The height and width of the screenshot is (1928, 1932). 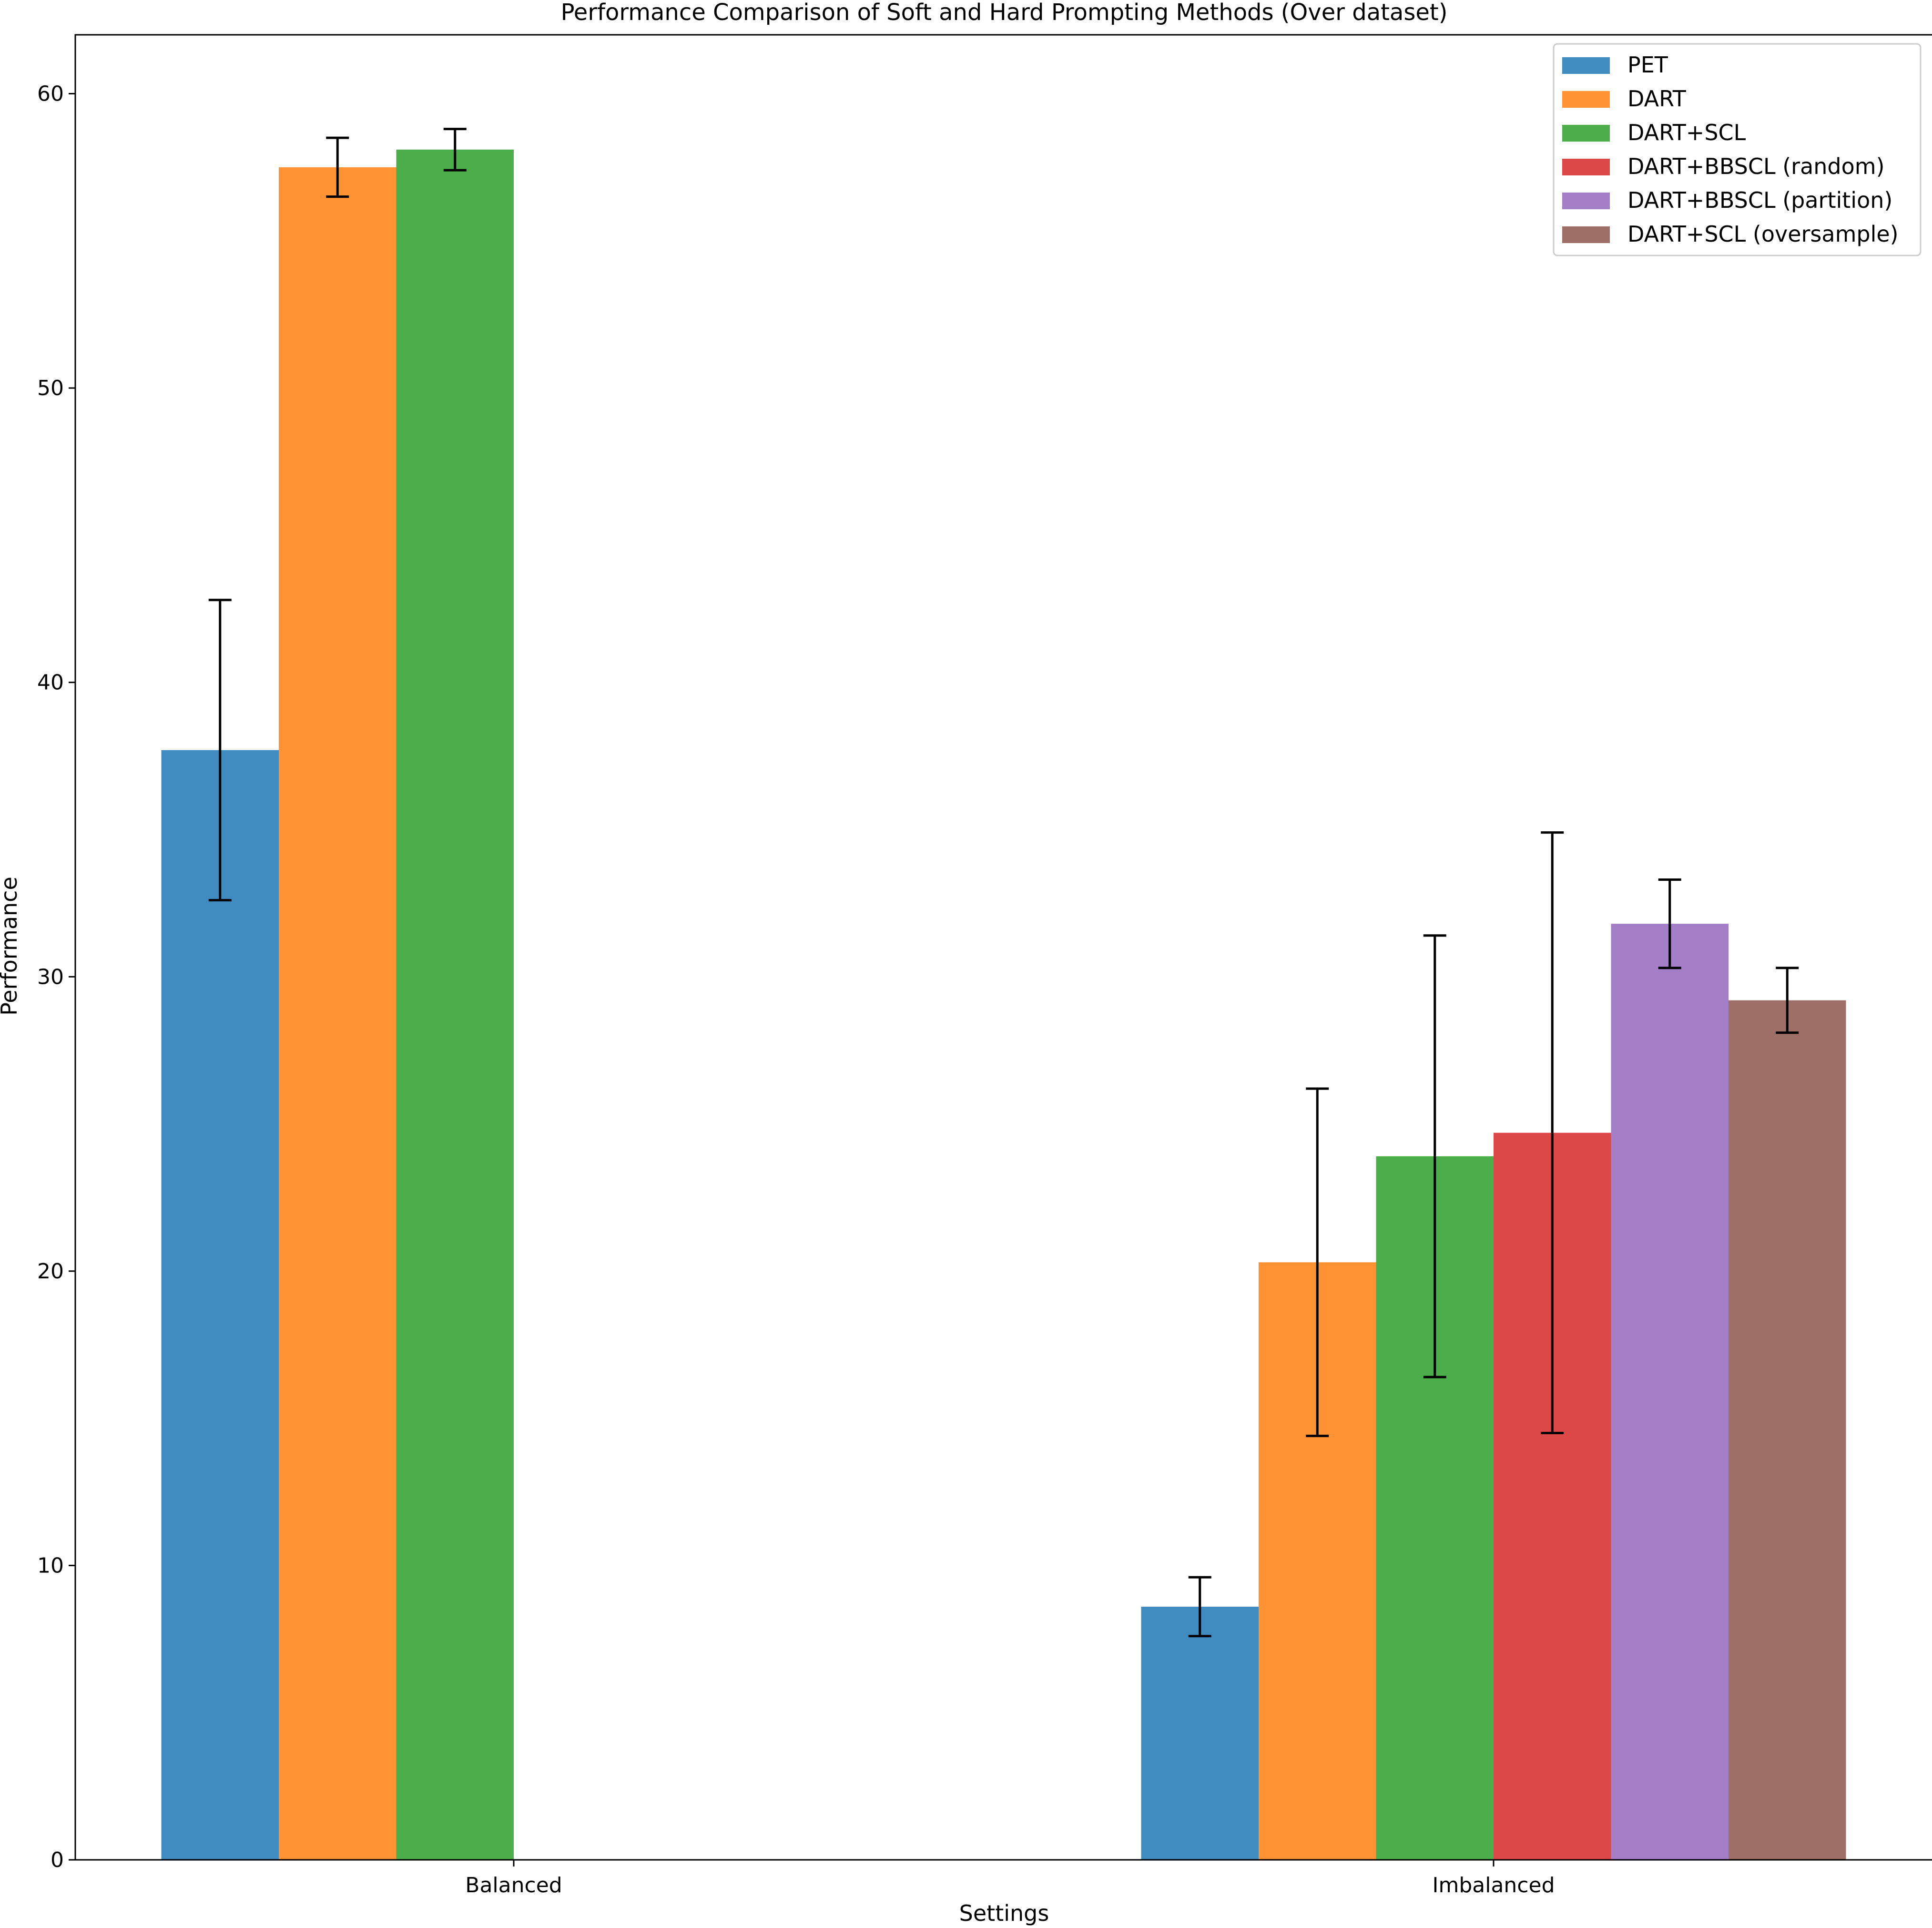 What do you see at coordinates (220, 751) in the screenshot?
I see `errorbar-pet-balanced` at bounding box center [220, 751].